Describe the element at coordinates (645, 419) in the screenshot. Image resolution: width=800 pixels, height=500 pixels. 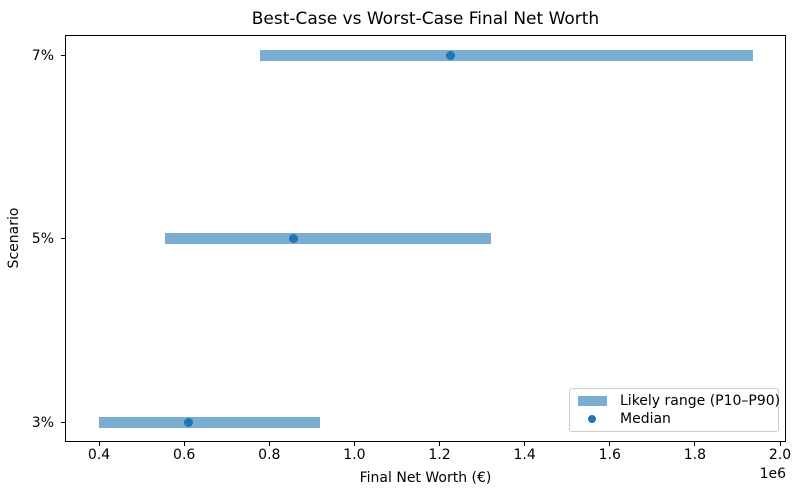
I see `legend-label: Median` at that location.